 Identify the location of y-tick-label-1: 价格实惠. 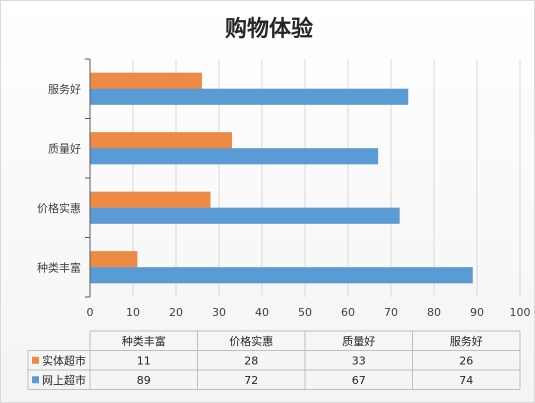
(59, 208).